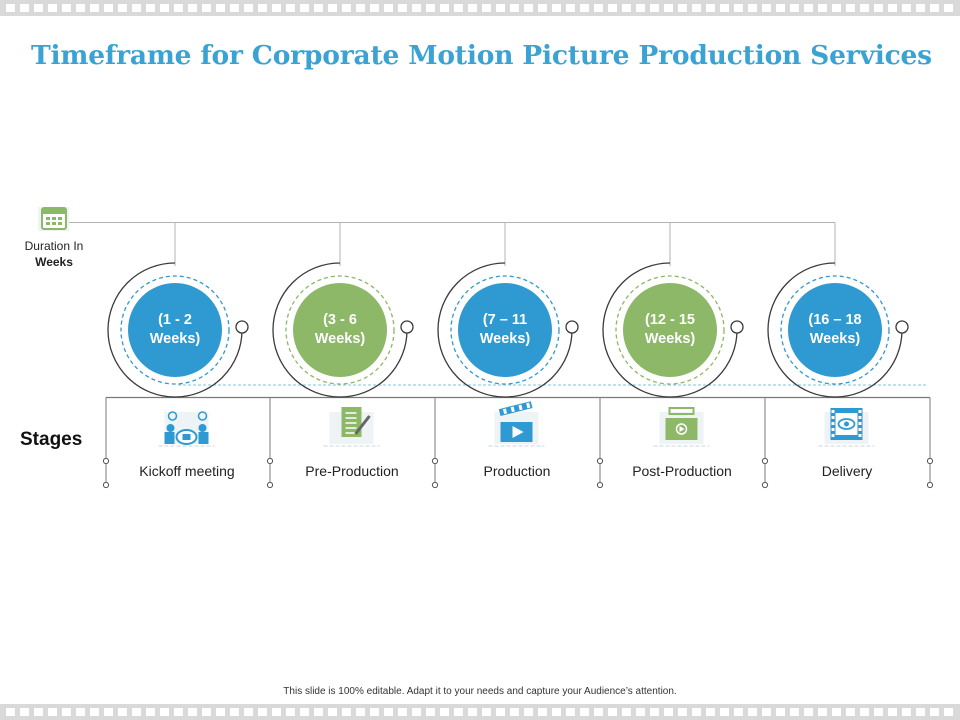 This screenshot has width=960, height=720. I want to click on phase-duration: (16 – 18 Weeks), so click(835, 330).